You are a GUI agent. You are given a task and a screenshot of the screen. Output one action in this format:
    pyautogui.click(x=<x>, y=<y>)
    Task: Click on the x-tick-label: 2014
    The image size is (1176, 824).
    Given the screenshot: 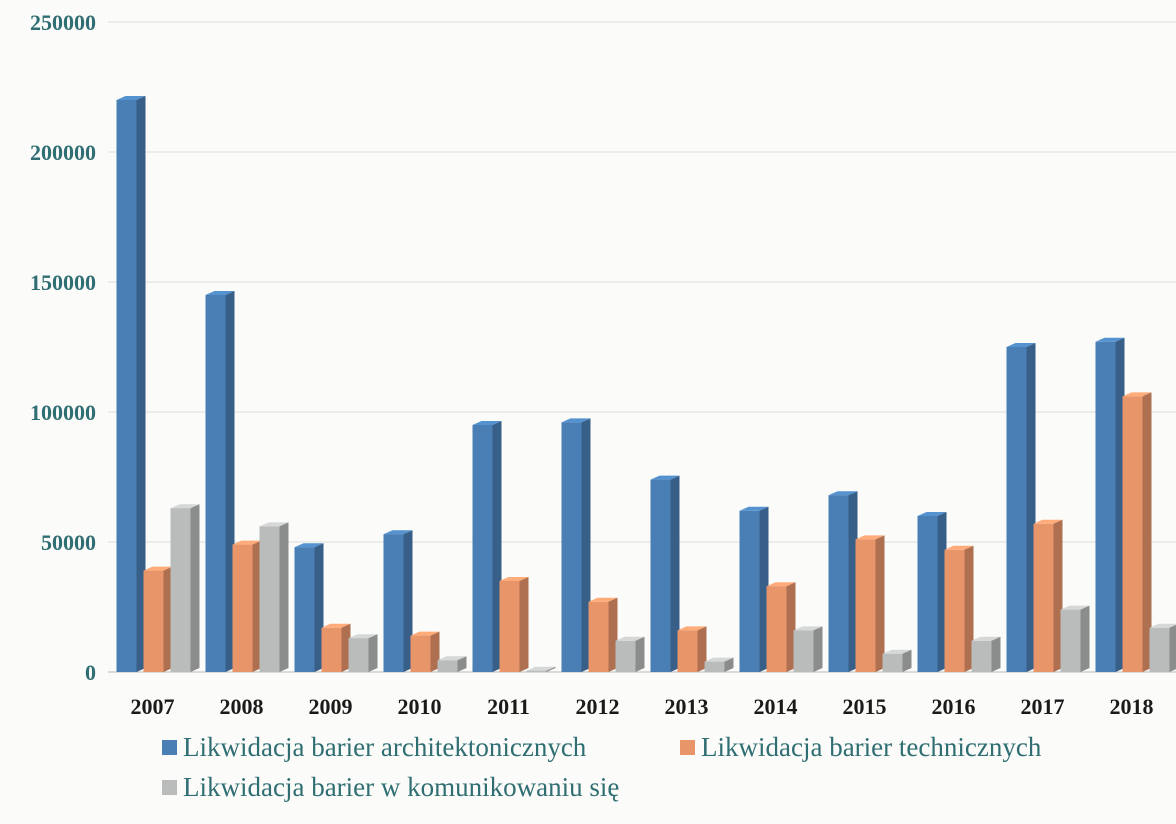 What is the action you would take?
    pyautogui.click(x=776, y=706)
    